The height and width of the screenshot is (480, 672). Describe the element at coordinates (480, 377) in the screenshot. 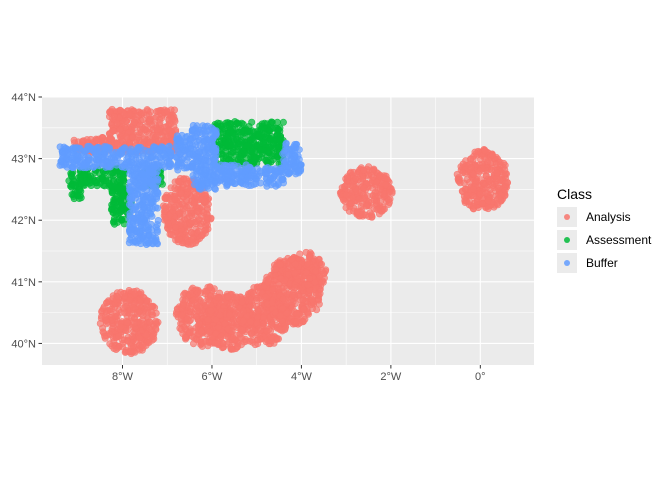

I see `x-tick-label: 0°` at that location.